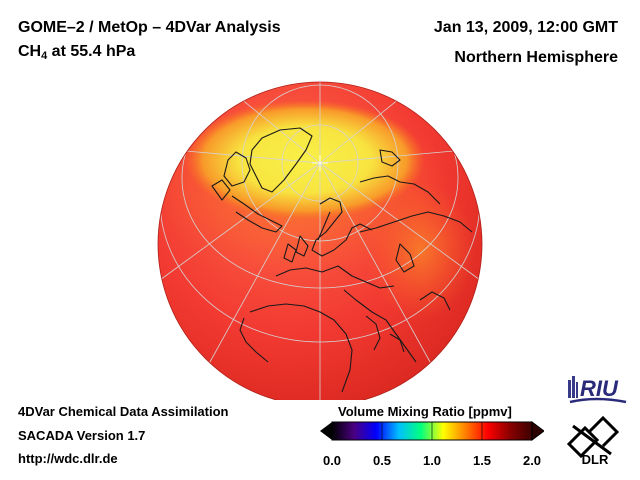 Image resolution: width=640 pixels, height=480 pixels. Describe the element at coordinates (425, 411) in the screenshot. I see `colorbar-title: Volume Mixing Ratio [ppmv]` at that location.